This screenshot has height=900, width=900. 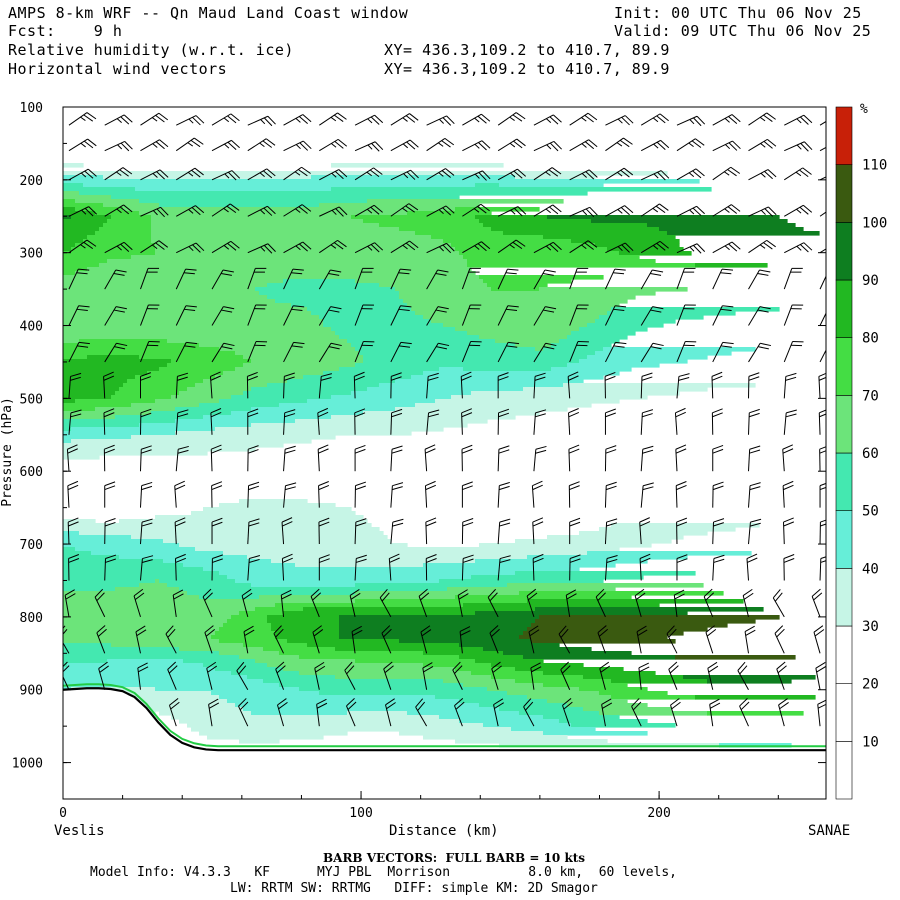 I want to click on x-tick-label: 200, so click(x=658, y=813).